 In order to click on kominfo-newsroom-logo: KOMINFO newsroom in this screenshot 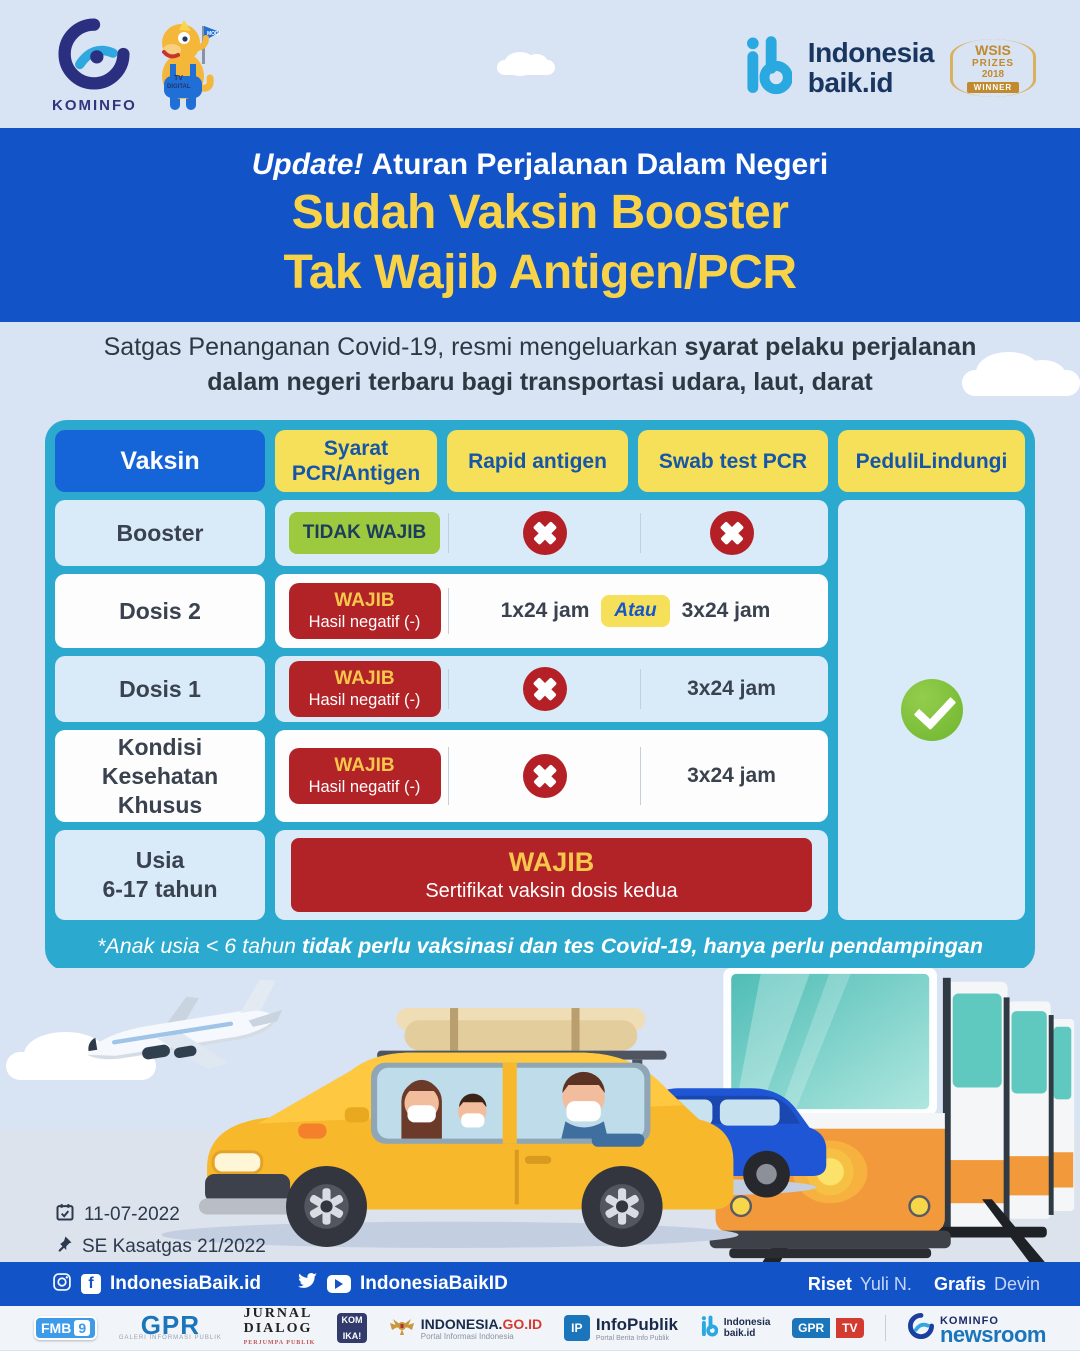, I will do `click(976, 1329)`.